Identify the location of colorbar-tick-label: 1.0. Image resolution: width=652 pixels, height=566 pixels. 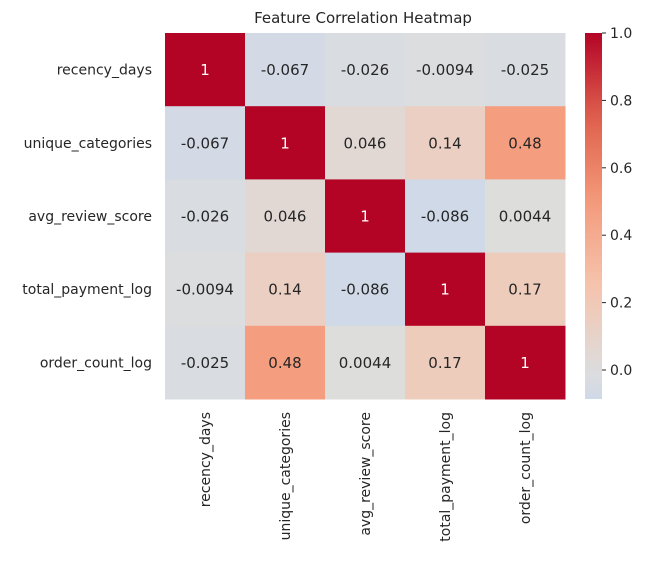
(621, 34).